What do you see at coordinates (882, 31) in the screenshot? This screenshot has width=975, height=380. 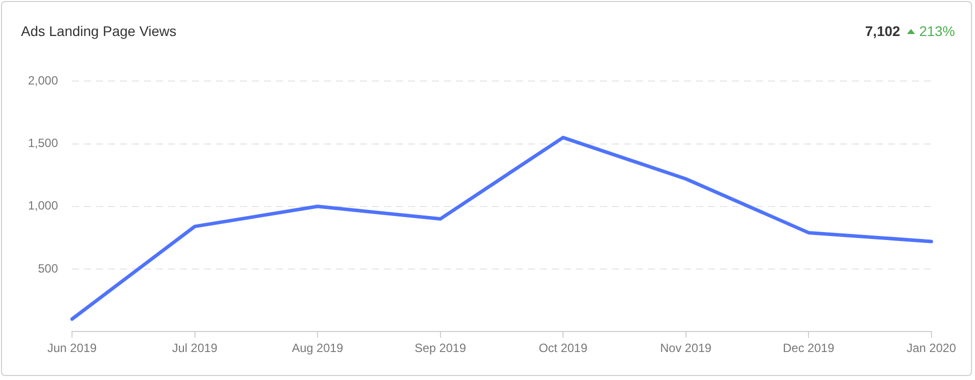 I see `text: 7,102` at bounding box center [882, 31].